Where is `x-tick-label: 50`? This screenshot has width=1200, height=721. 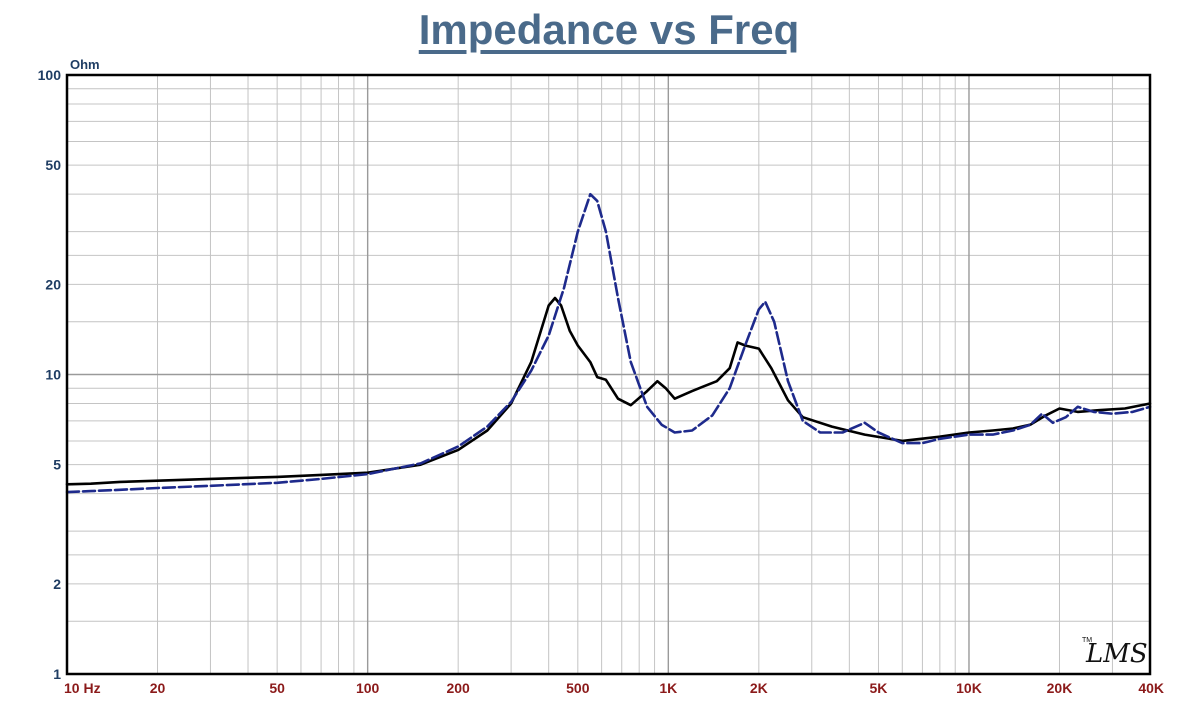
x-tick-label: 50 is located at coordinates (277, 688).